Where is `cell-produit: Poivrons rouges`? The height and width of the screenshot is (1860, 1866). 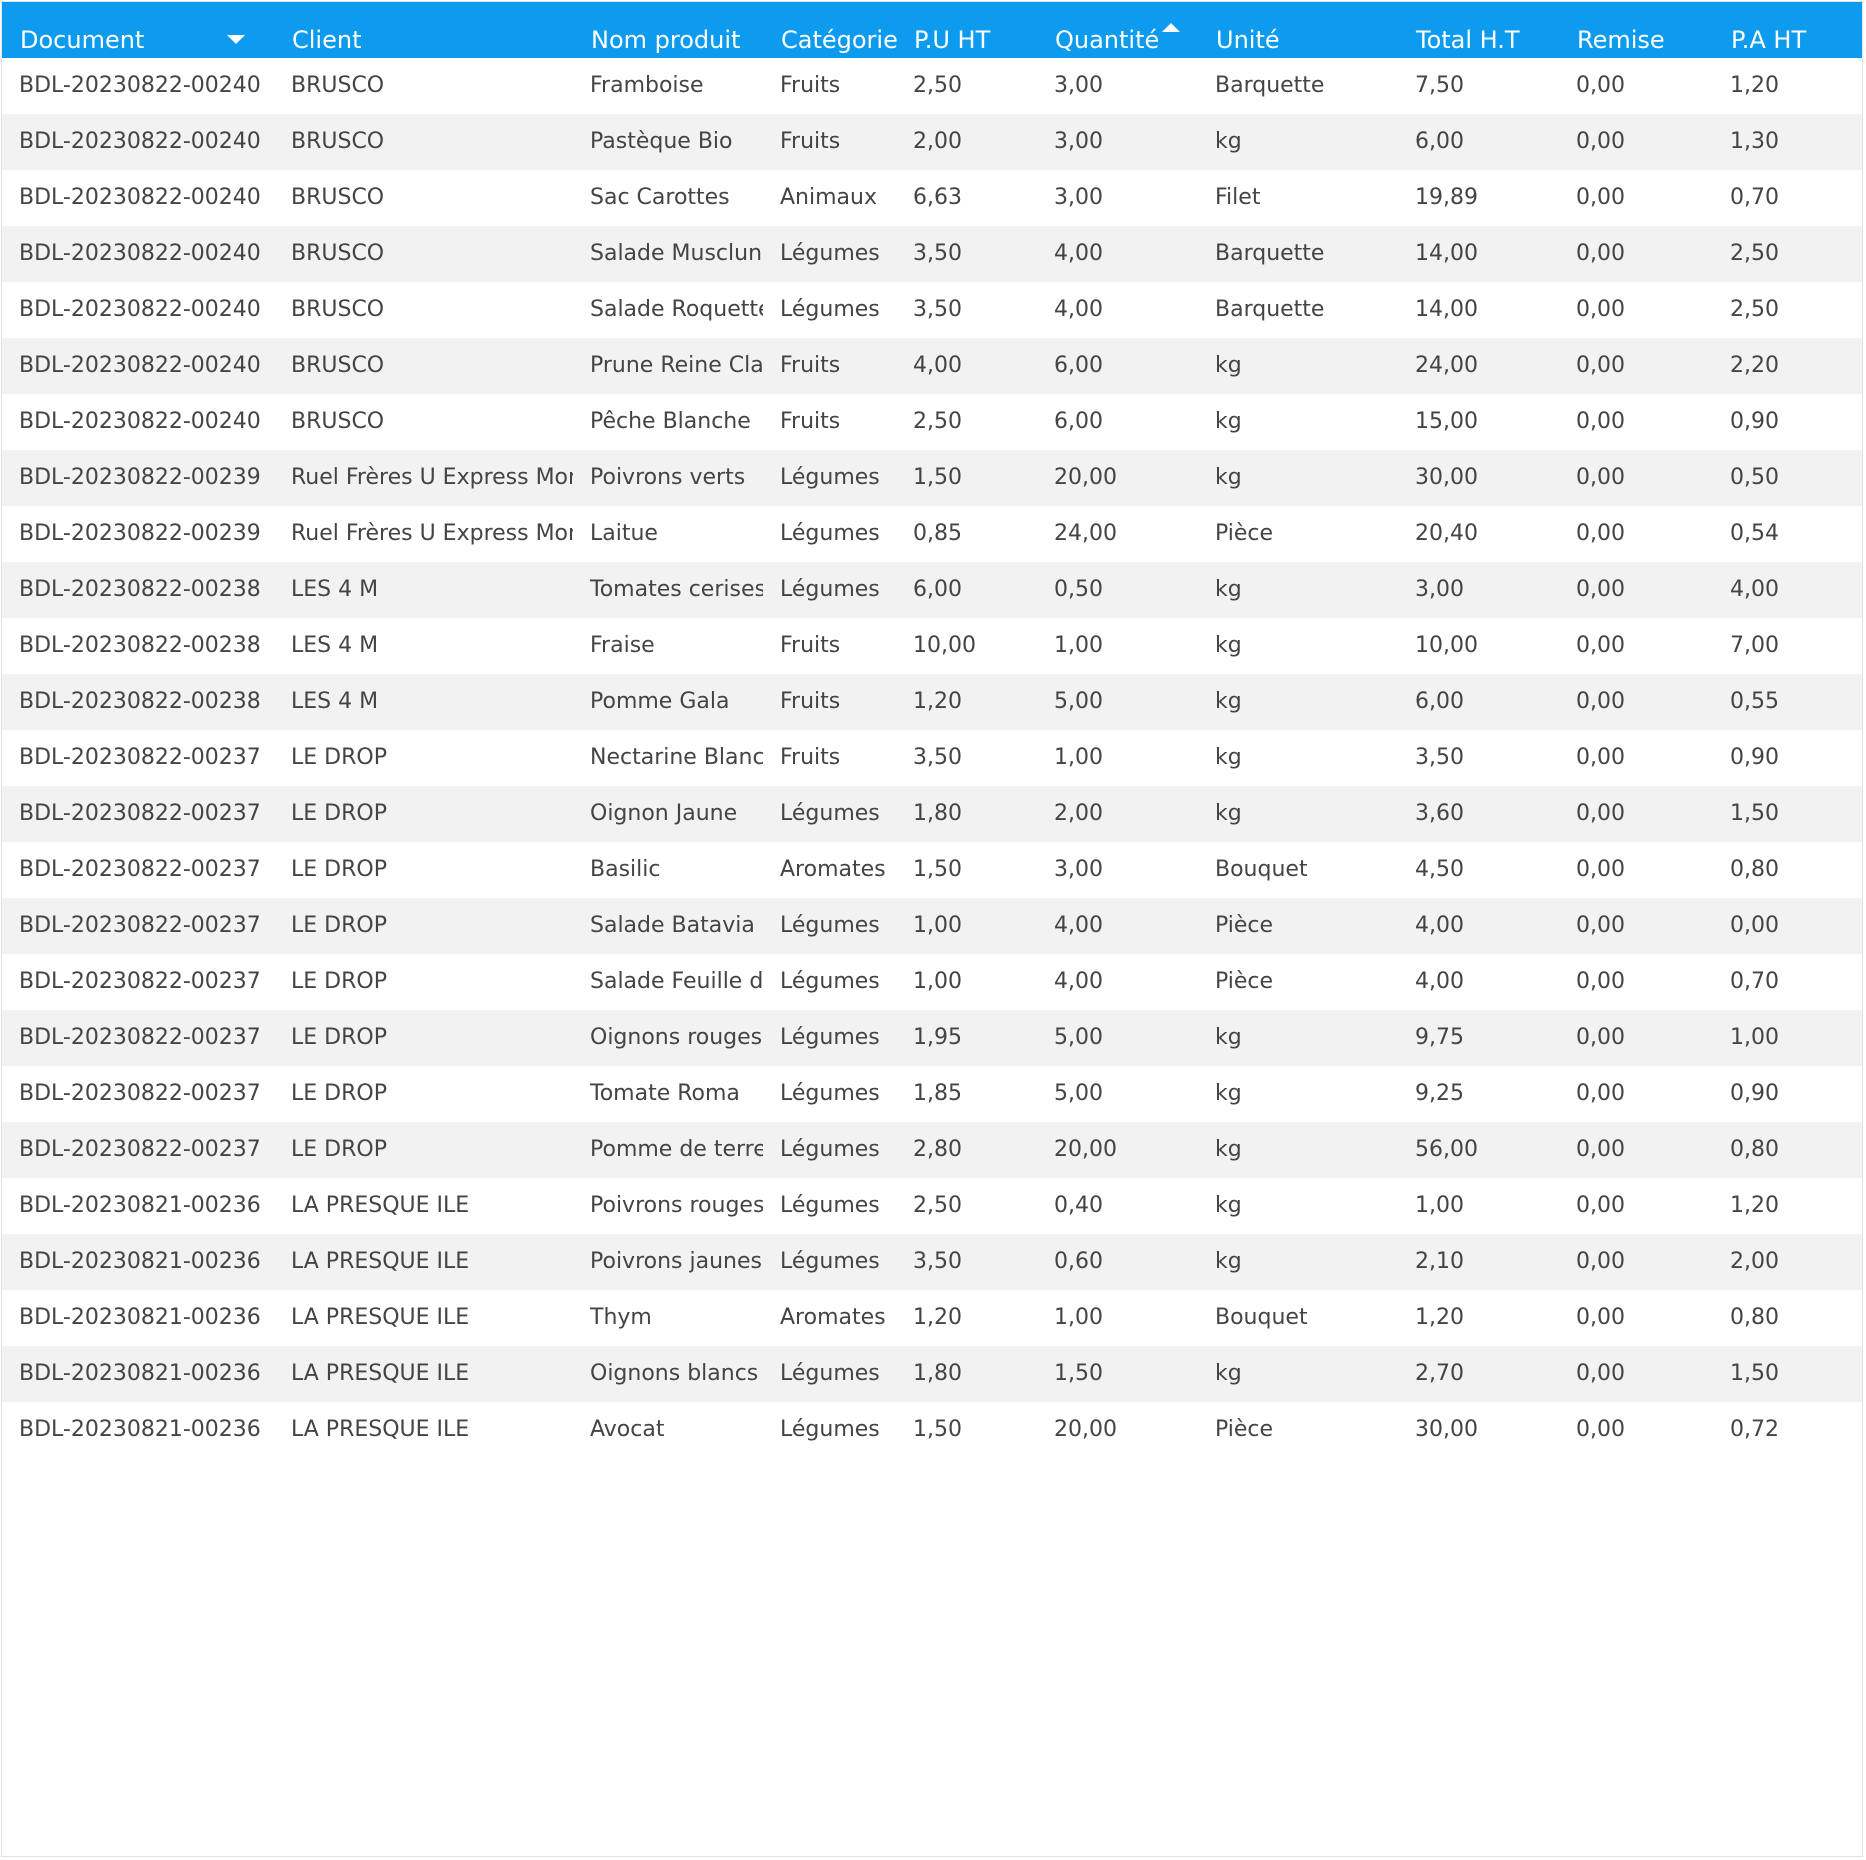 cell-produit: Poivrons rouges is located at coordinates (676, 1205).